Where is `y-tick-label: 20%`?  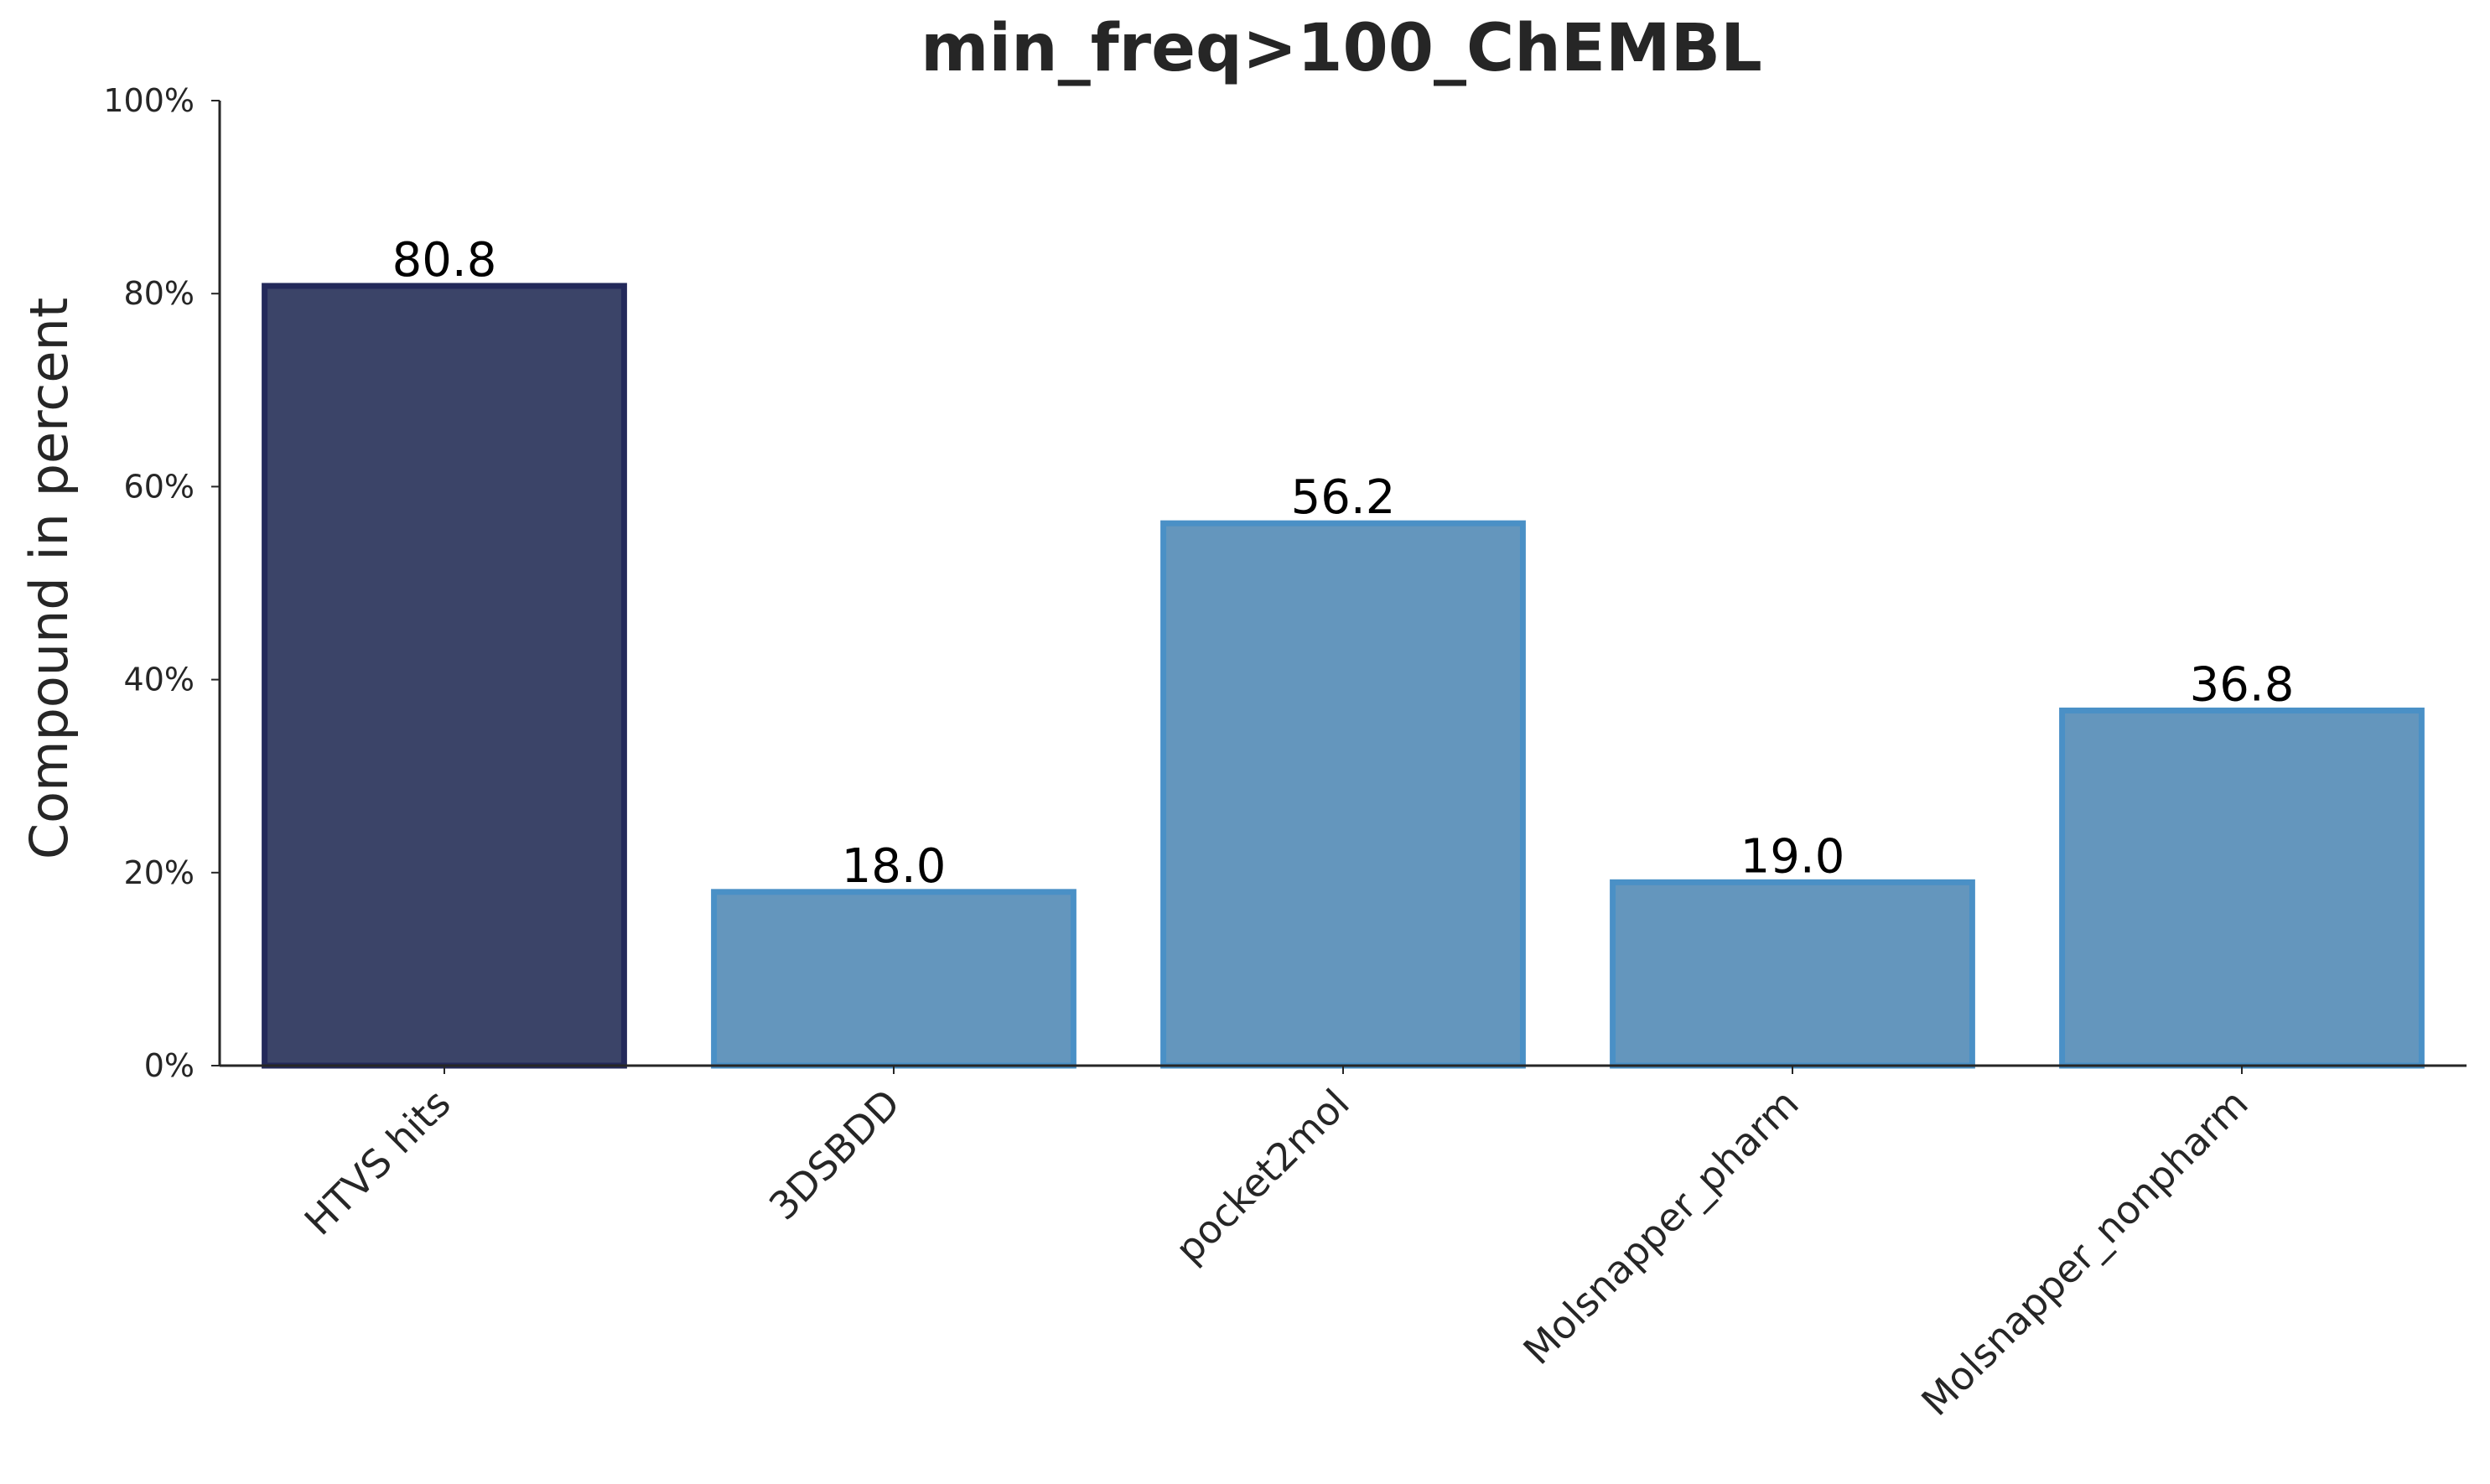 y-tick-label: 20% is located at coordinates (159, 872).